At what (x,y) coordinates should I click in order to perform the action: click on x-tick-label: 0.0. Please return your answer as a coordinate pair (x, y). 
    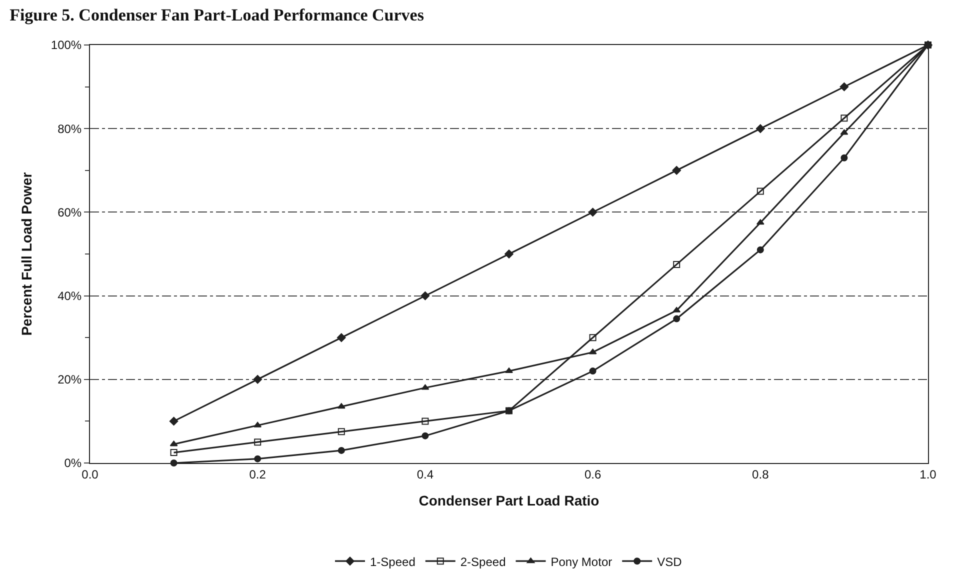
    Looking at the image, I should click on (90, 474).